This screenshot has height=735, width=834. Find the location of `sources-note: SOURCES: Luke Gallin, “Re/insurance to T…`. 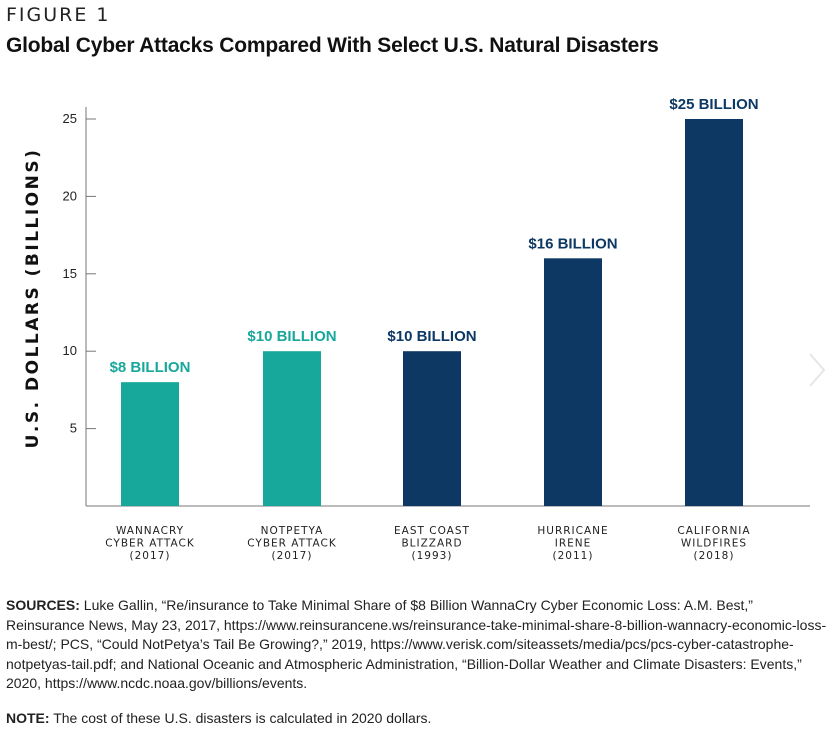

sources-note: SOURCES: Luke Gallin, “Re/insurance to T… is located at coordinates (417, 645).